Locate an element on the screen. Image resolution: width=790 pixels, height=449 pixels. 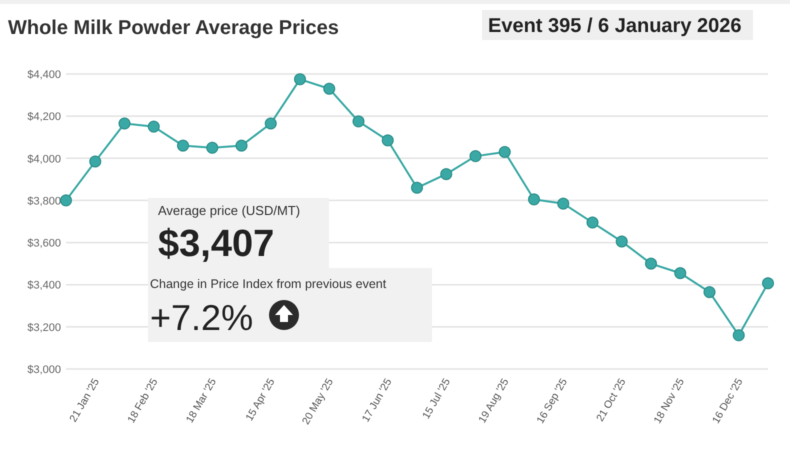
chart-subtitle: Event 395 / 6 January 2026 is located at coordinates (615, 26).